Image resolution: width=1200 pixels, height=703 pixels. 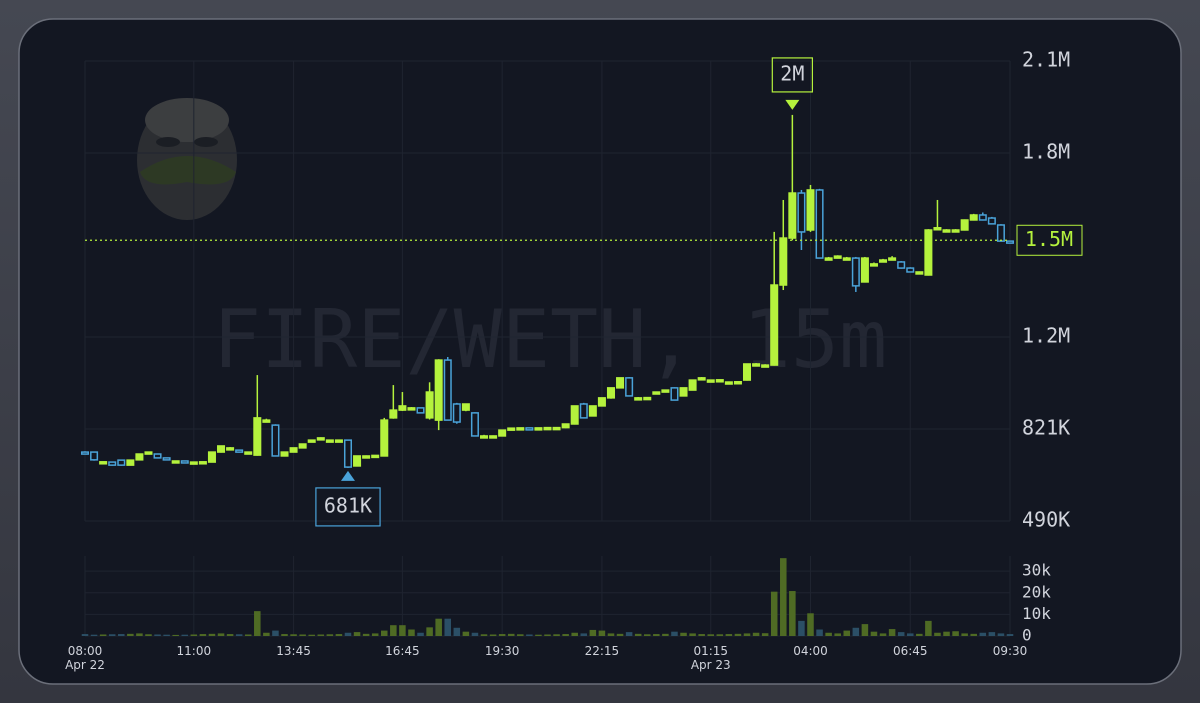 I want to click on low-marker-arrow, so click(x=347, y=475).